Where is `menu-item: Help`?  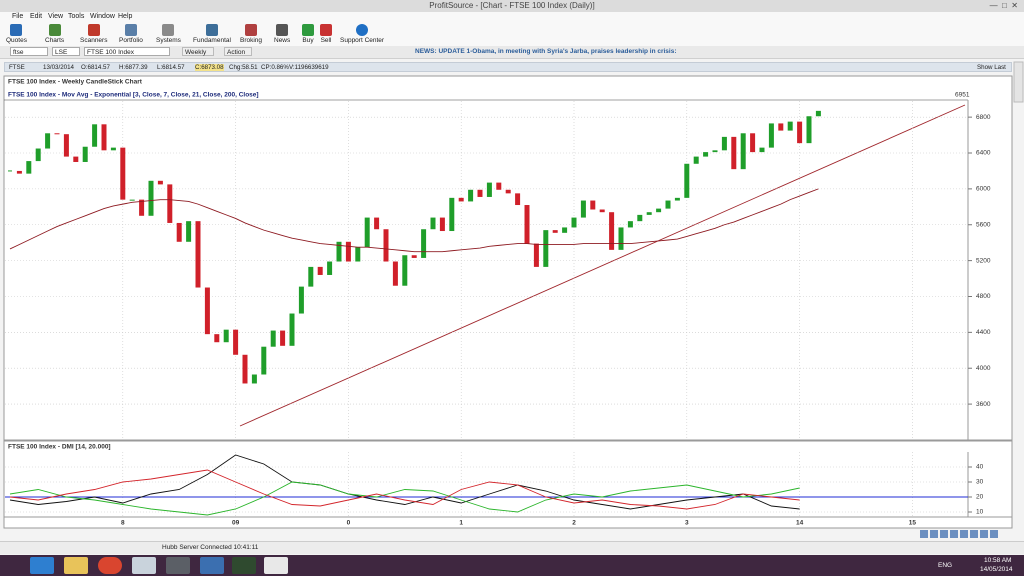 menu-item: Help is located at coordinates (125, 16).